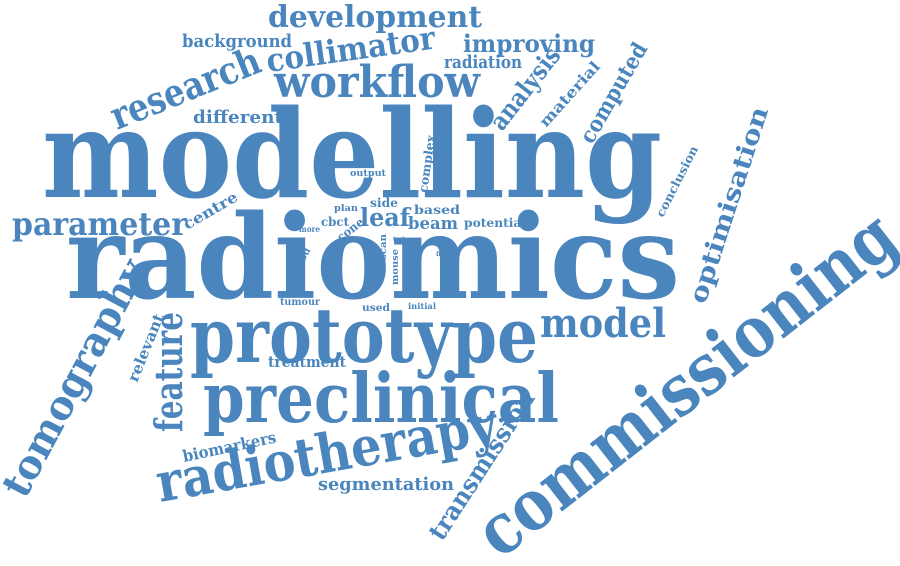  Describe the element at coordinates (444, 254) in the screenshot. I see `word-field: field` at that location.